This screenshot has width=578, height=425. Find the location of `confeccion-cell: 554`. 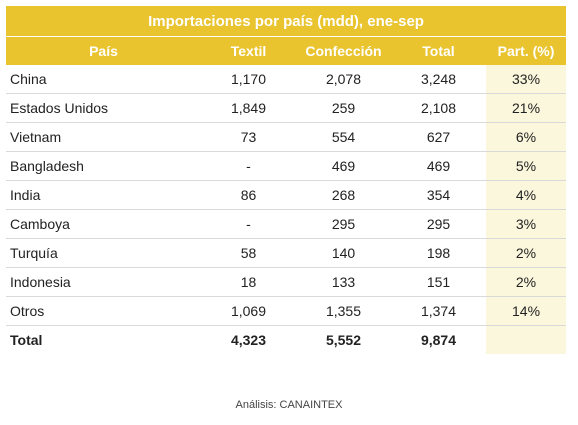

confeccion-cell: 554 is located at coordinates (343, 137).